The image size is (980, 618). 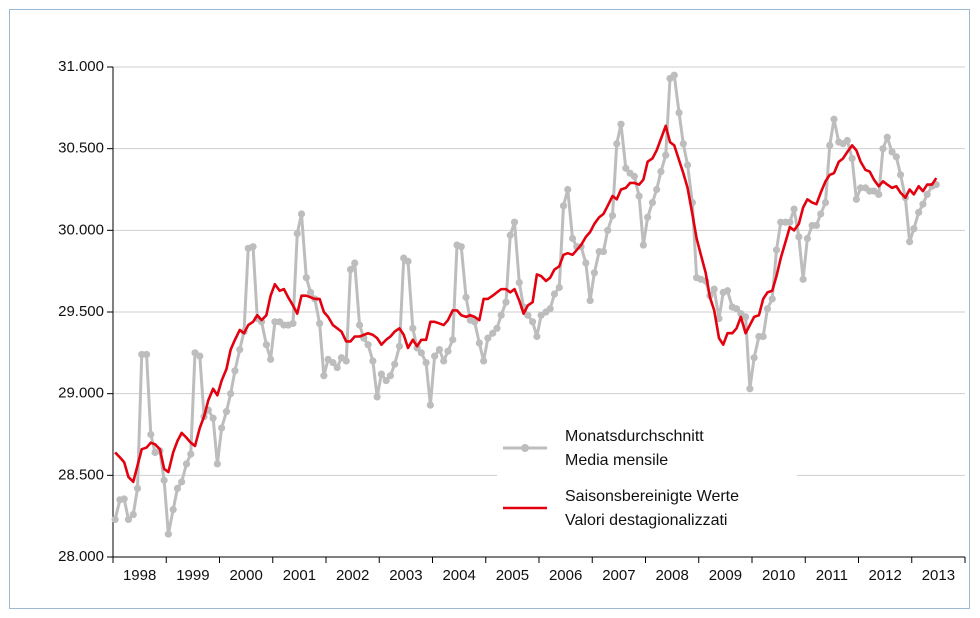 I want to click on x-tick-label: 2003, so click(x=405, y=575).